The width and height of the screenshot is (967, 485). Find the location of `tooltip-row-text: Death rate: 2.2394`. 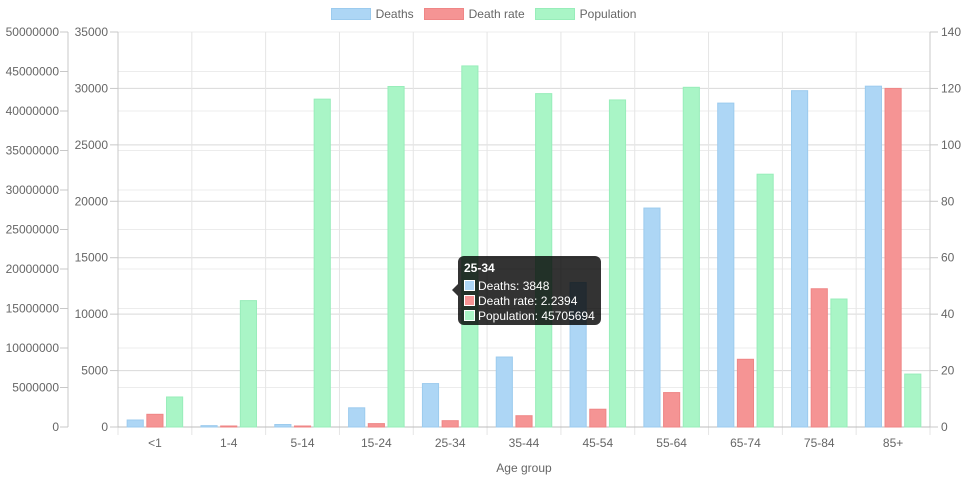

tooltip-row-text: Death rate: 2.2394 is located at coordinates (528, 300).